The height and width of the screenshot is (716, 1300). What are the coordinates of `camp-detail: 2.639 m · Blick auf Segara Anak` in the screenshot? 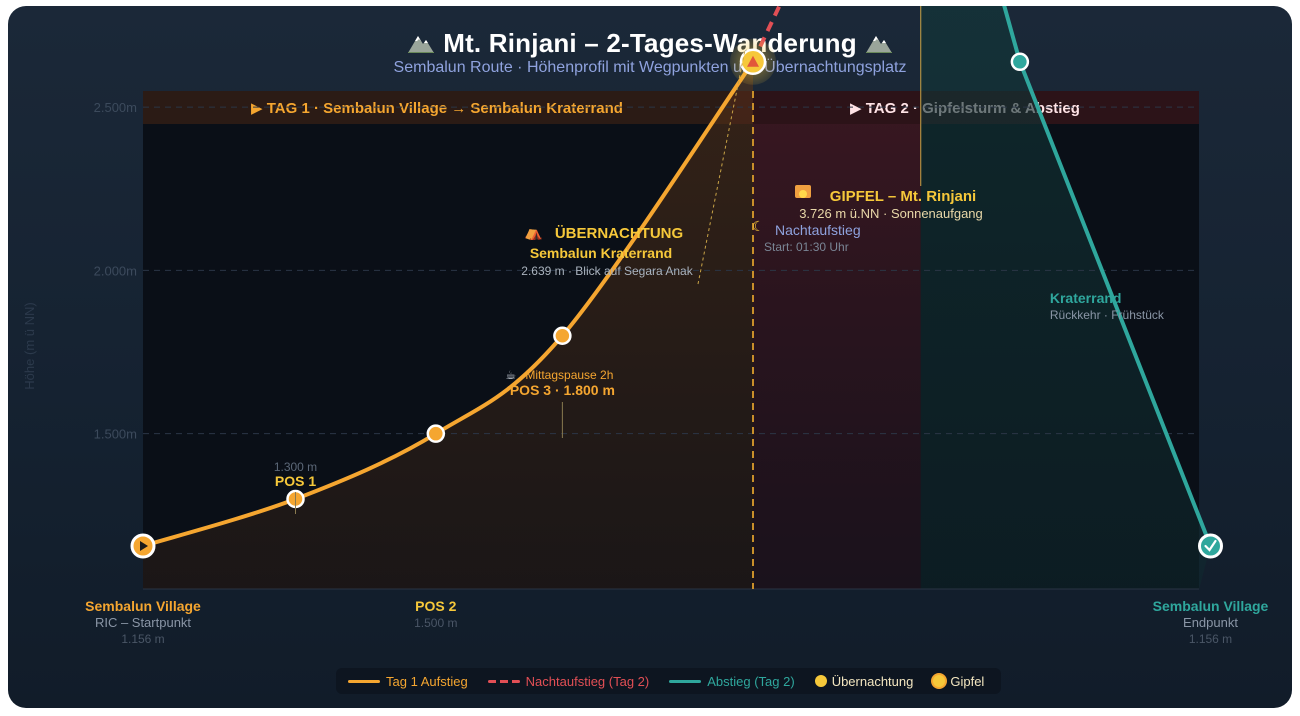 It's located at (607, 271).